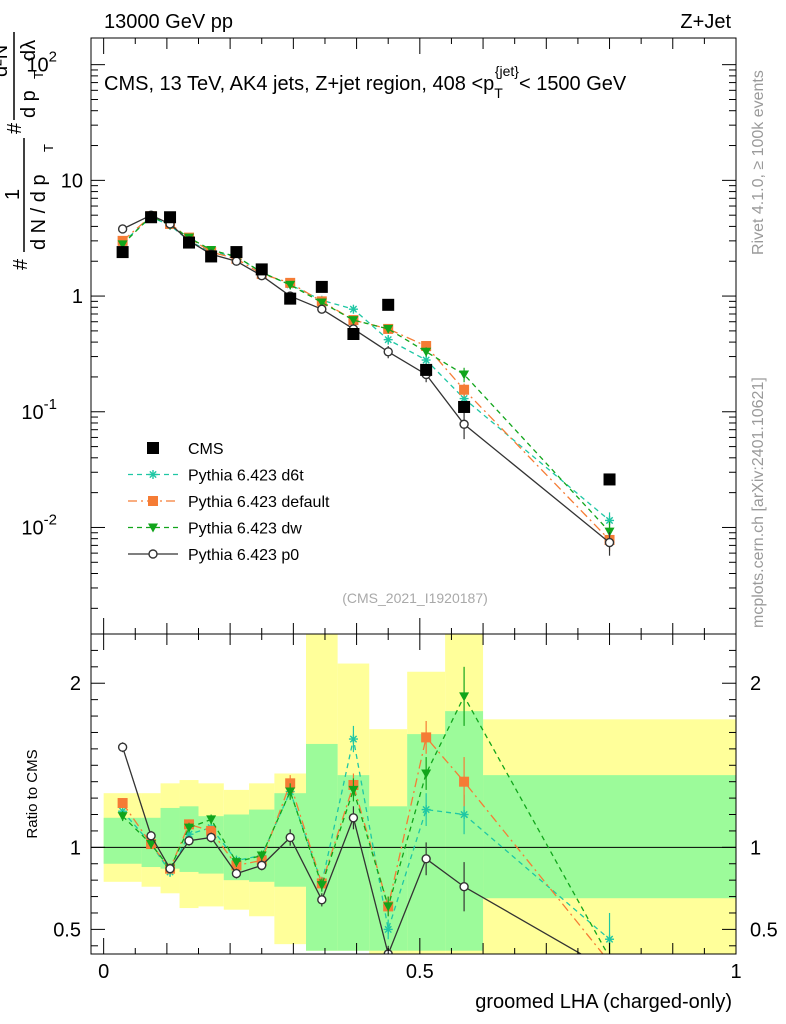 This screenshot has width=786, height=1024. Describe the element at coordinates (67, 930) in the screenshot. I see `ratio-y-tick-label: 0.5` at that location.